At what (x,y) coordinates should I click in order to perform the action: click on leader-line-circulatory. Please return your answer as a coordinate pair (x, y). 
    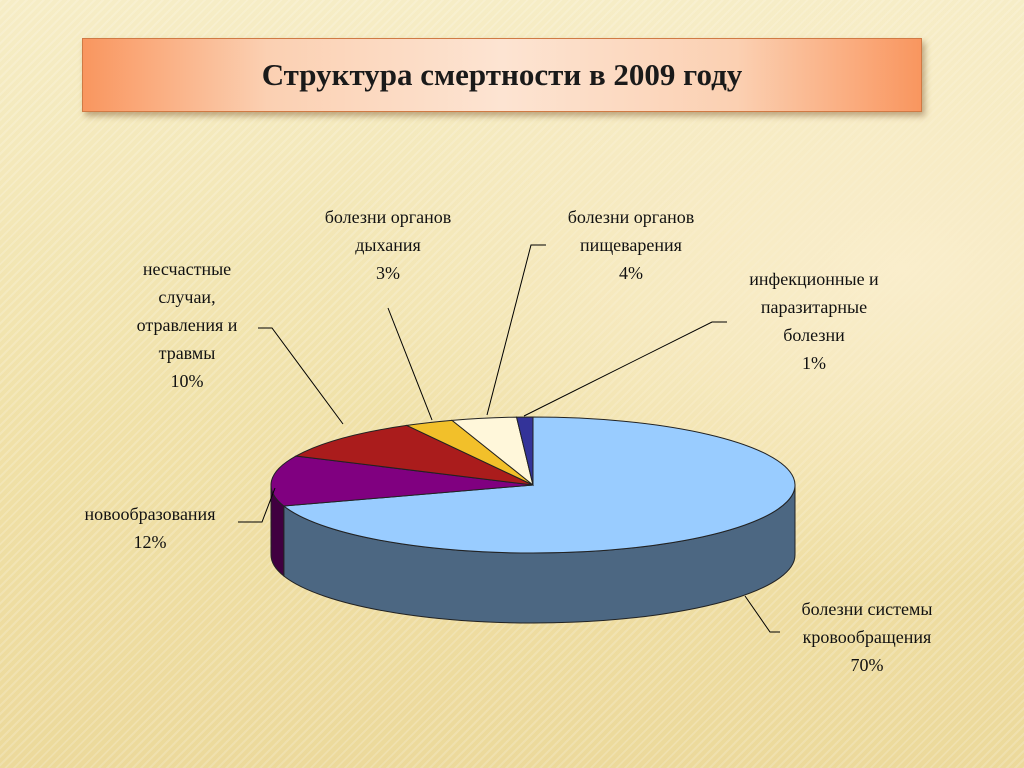
    Looking at the image, I should click on (762, 614).